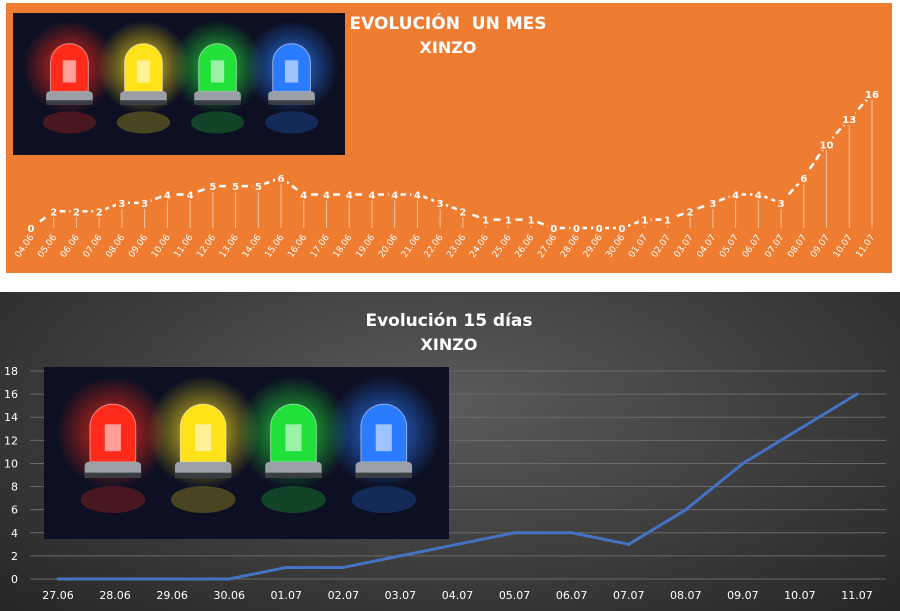 The height and width of the screenshot is (611, 900). Describe the element at coordinates (570, 246) in the screenshot. I see `x-tick-label: 28.06` at that location.